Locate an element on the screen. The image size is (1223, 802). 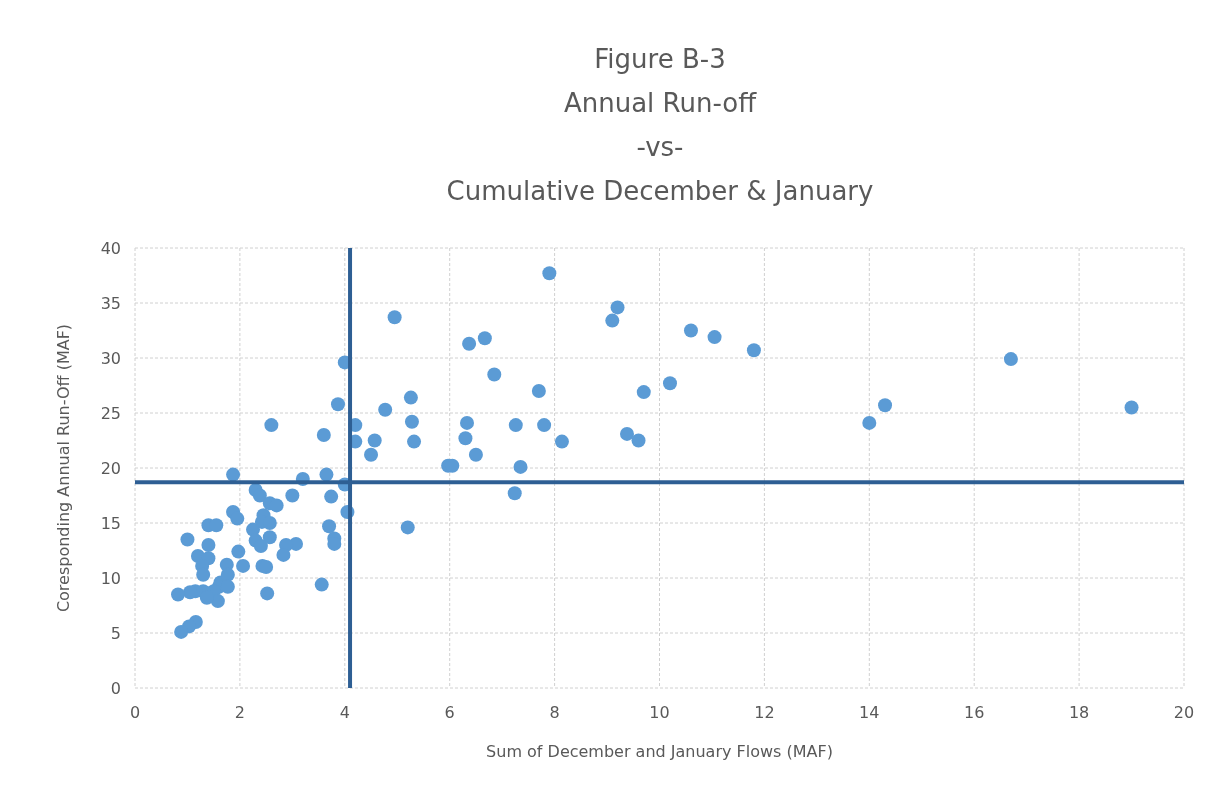
y-tick-label: 10 is located at coordinates (110, 578).